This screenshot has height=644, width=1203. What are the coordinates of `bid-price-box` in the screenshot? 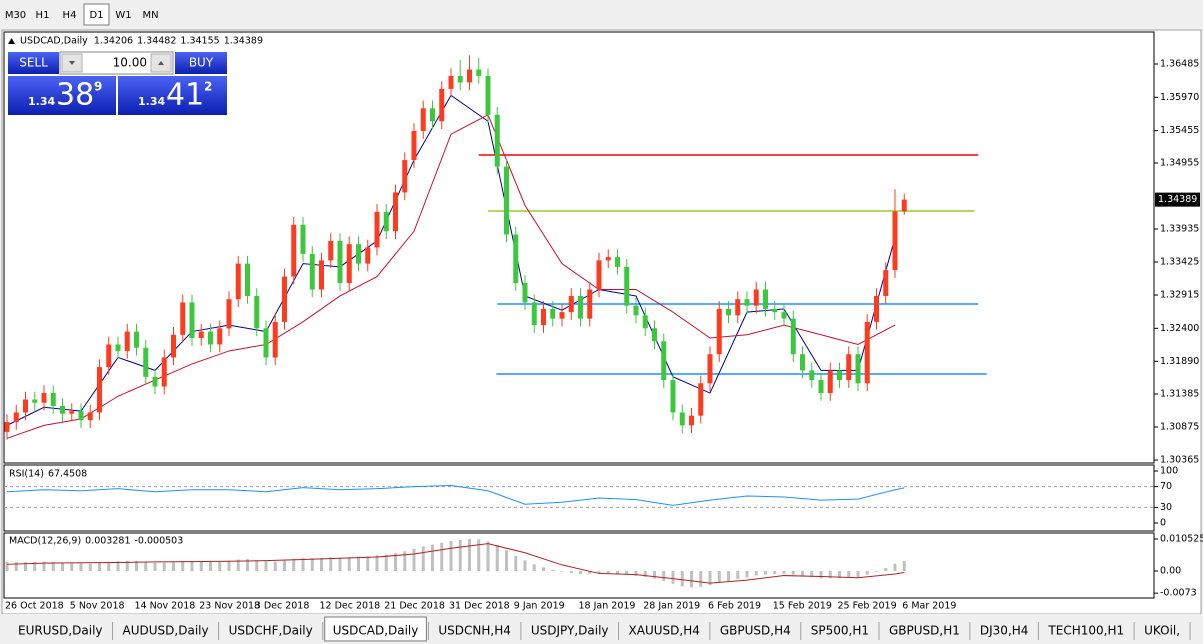 It's located at (62, 95).